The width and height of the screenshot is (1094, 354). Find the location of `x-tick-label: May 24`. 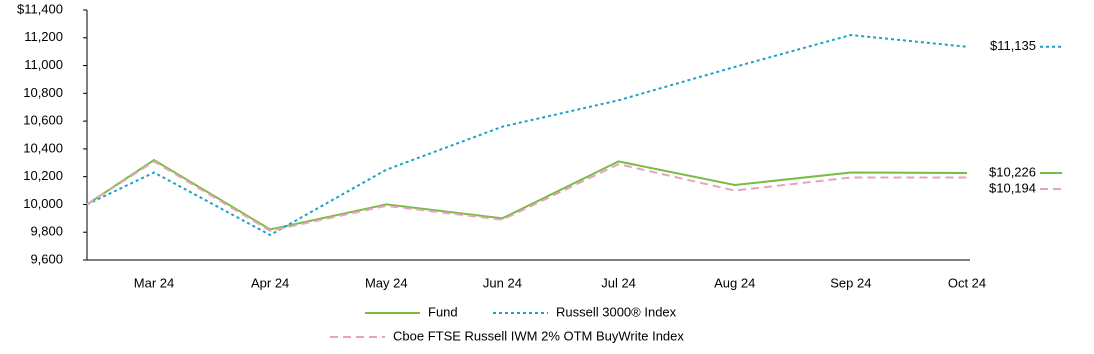

x-tick-label: May 24 is located at coordinates (386, 282).